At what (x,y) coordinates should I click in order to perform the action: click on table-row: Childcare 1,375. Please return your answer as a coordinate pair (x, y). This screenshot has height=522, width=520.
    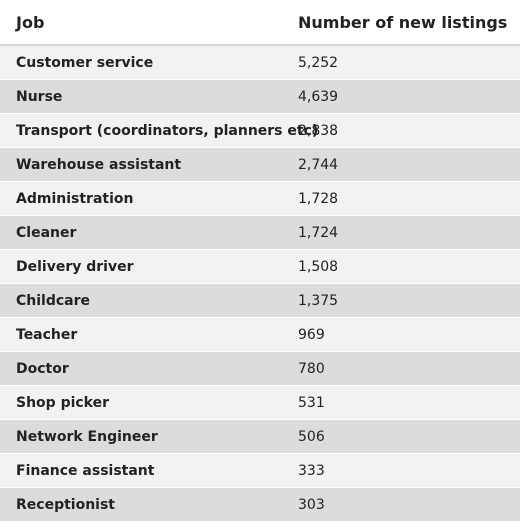
    Looking at the image, I should click on (260, 301).